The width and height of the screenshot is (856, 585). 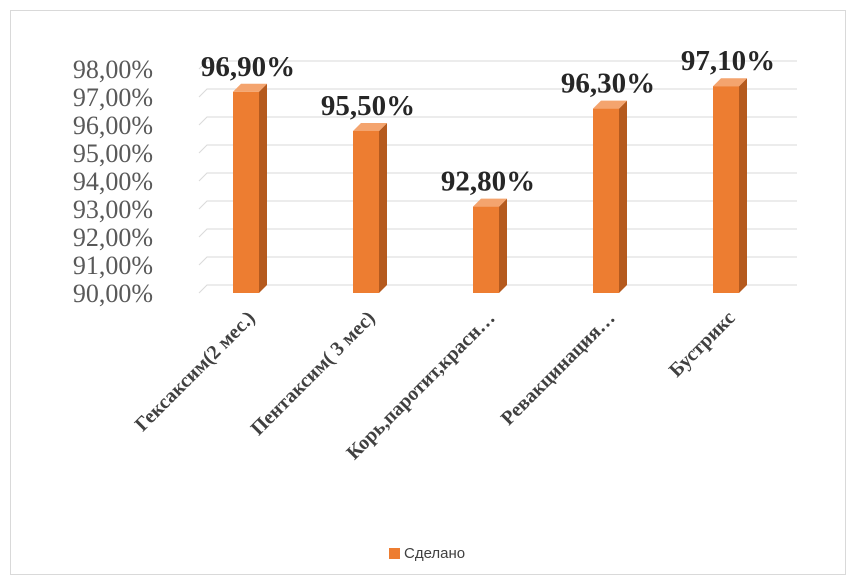 I want to click on x-tick-label: Гексаксим(2 мес.), so click(x=195, y=371).